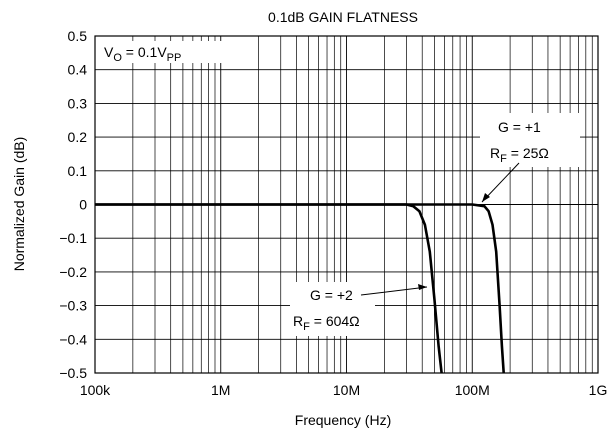 The image size is (615, 437). Describe the element at coordinates (332, 309) in the screenshot. I see `annotation-g2-bg` at that location.